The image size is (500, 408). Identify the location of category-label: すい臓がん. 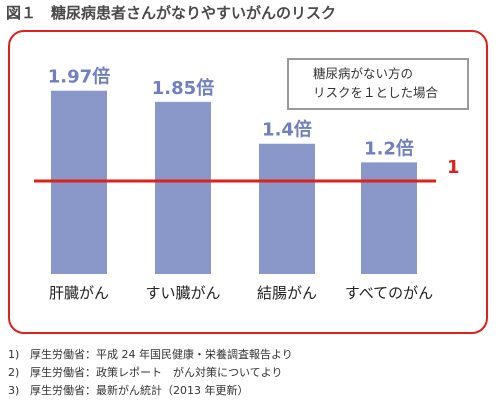
(182, 293).